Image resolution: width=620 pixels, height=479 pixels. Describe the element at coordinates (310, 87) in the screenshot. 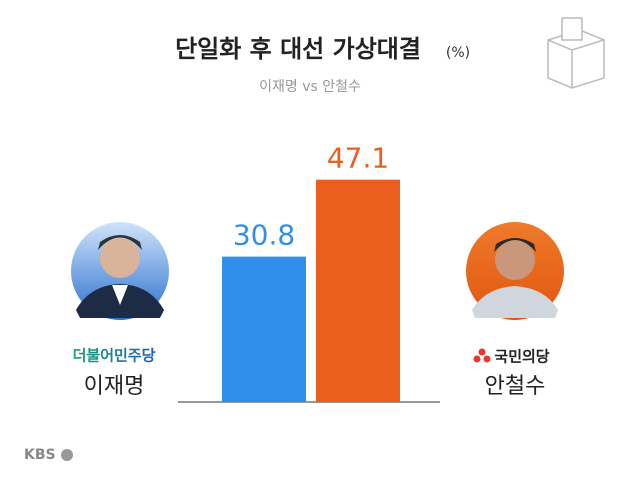

I see `subtitle: 이재명 vs 안철수` at that location.